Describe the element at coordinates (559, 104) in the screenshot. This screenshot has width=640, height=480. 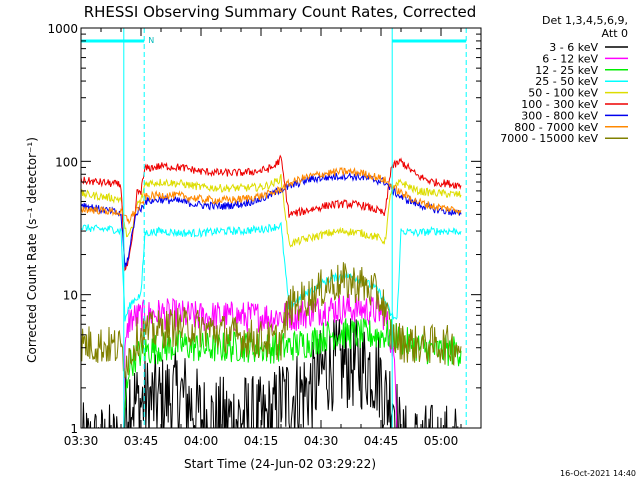
I see `legend-label: 100 - 300 keV` at that location.